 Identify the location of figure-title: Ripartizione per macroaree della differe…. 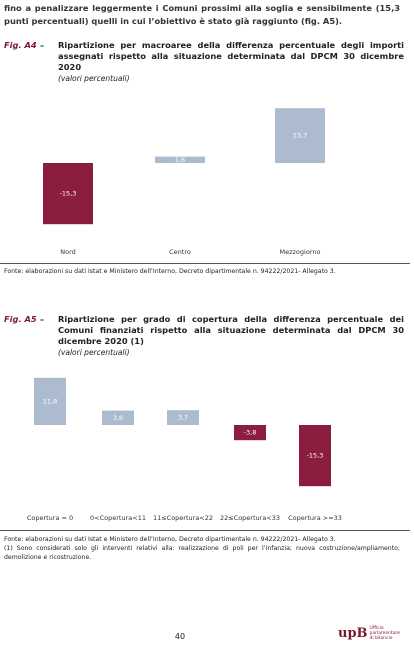
(231, 62).